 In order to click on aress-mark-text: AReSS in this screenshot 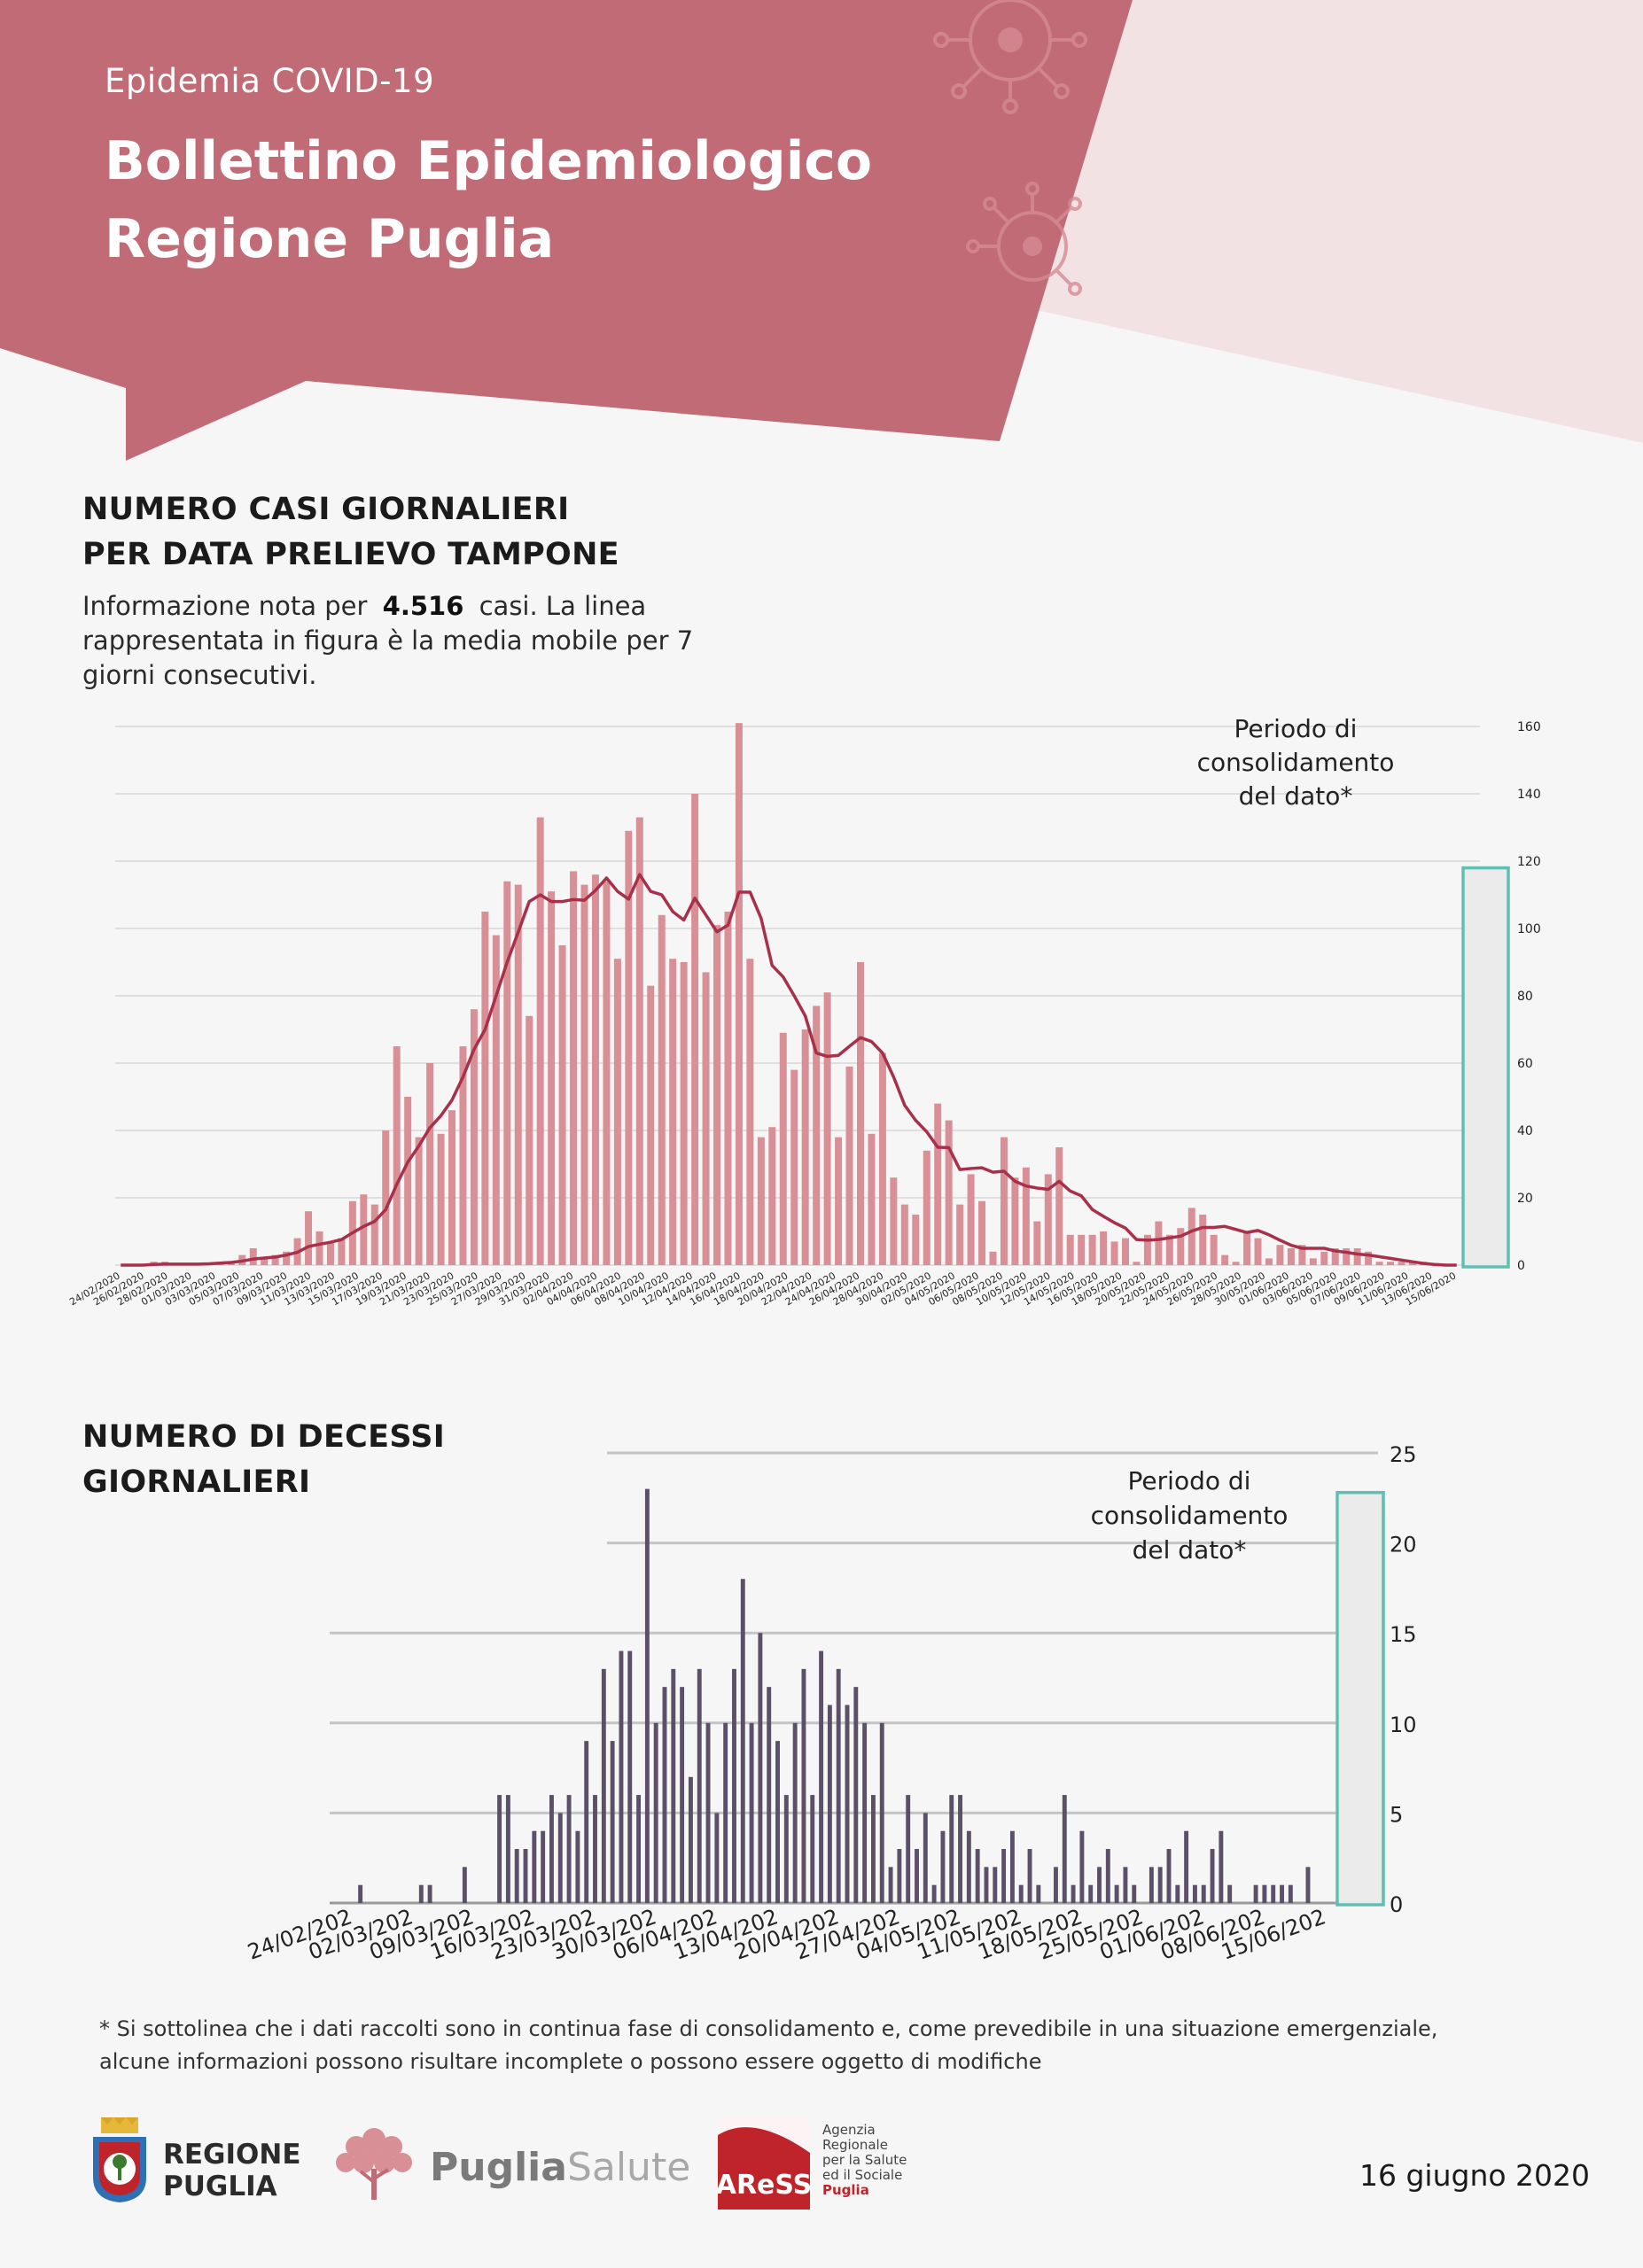, I will do `click(764, 2185)`.